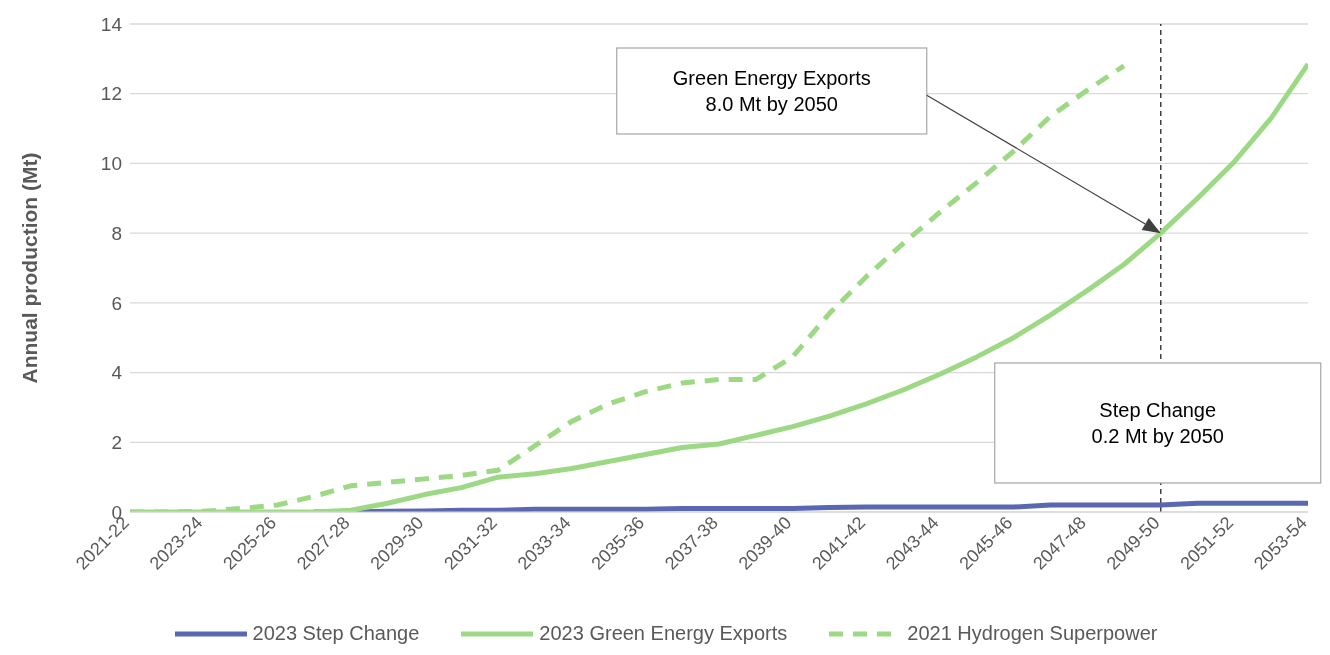 This screenshot has height=655, width=1330. I want to click on legend-label: 2021 Hydrogen Superpower, so click(1032, 633).